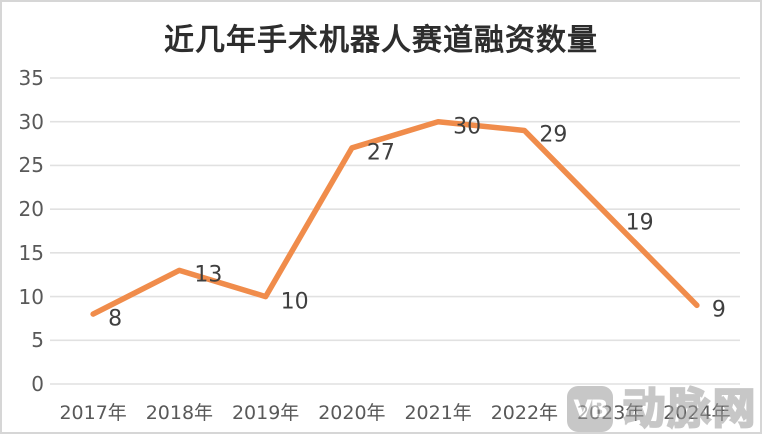 This screenshot has height=434, width=762. I want to click on x-tick-label: 2021年, so click(438, 413).